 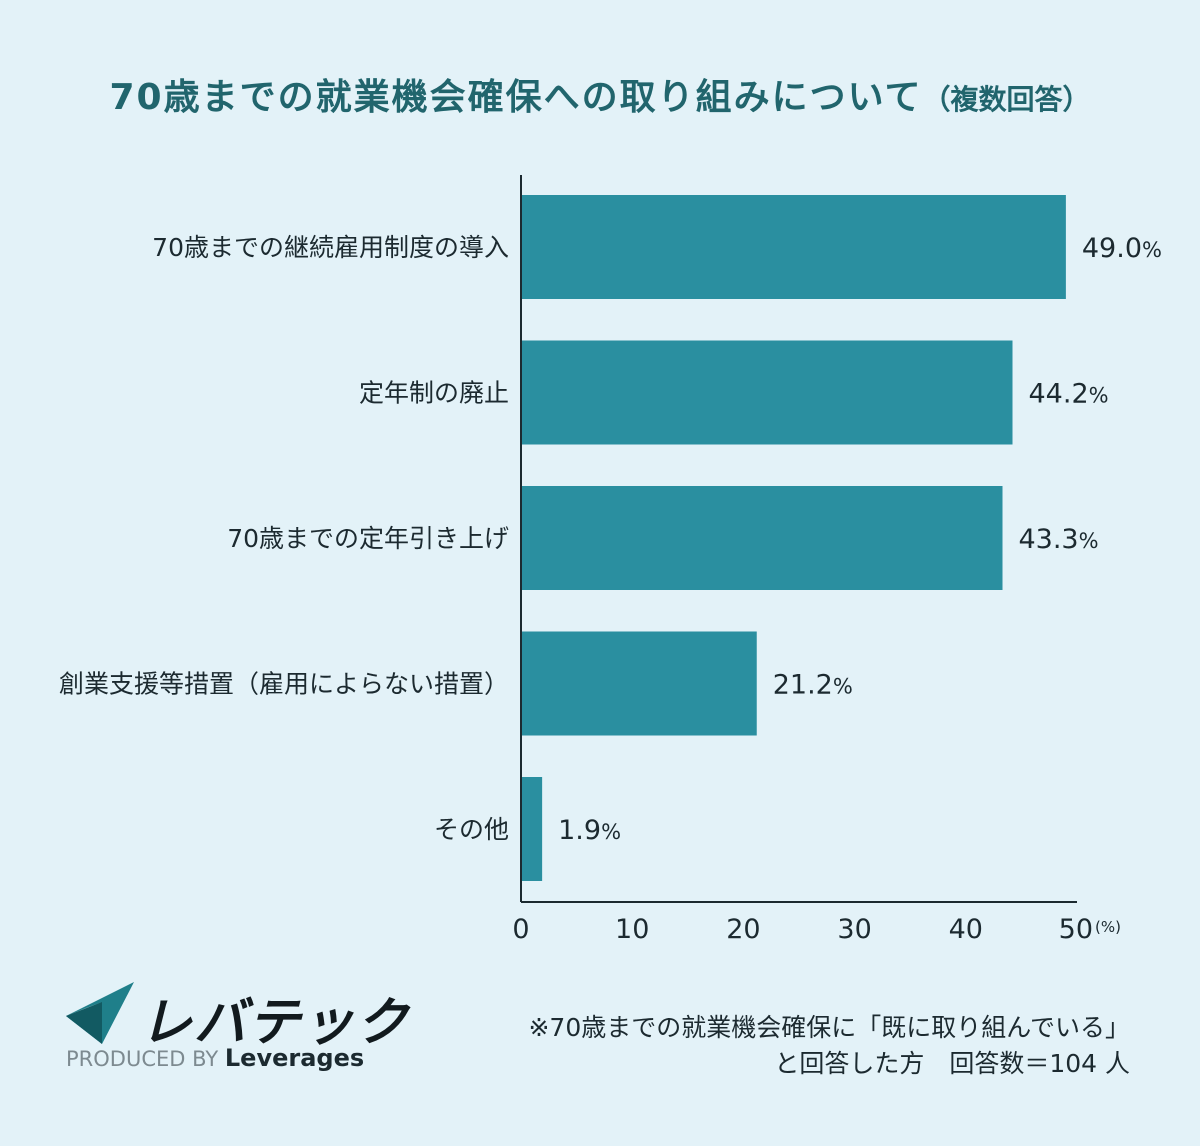 What do you see at coordinates (100, 1013) in the screenshot?
I see `logo-mark-icon` at bounding box center [100, 1013].